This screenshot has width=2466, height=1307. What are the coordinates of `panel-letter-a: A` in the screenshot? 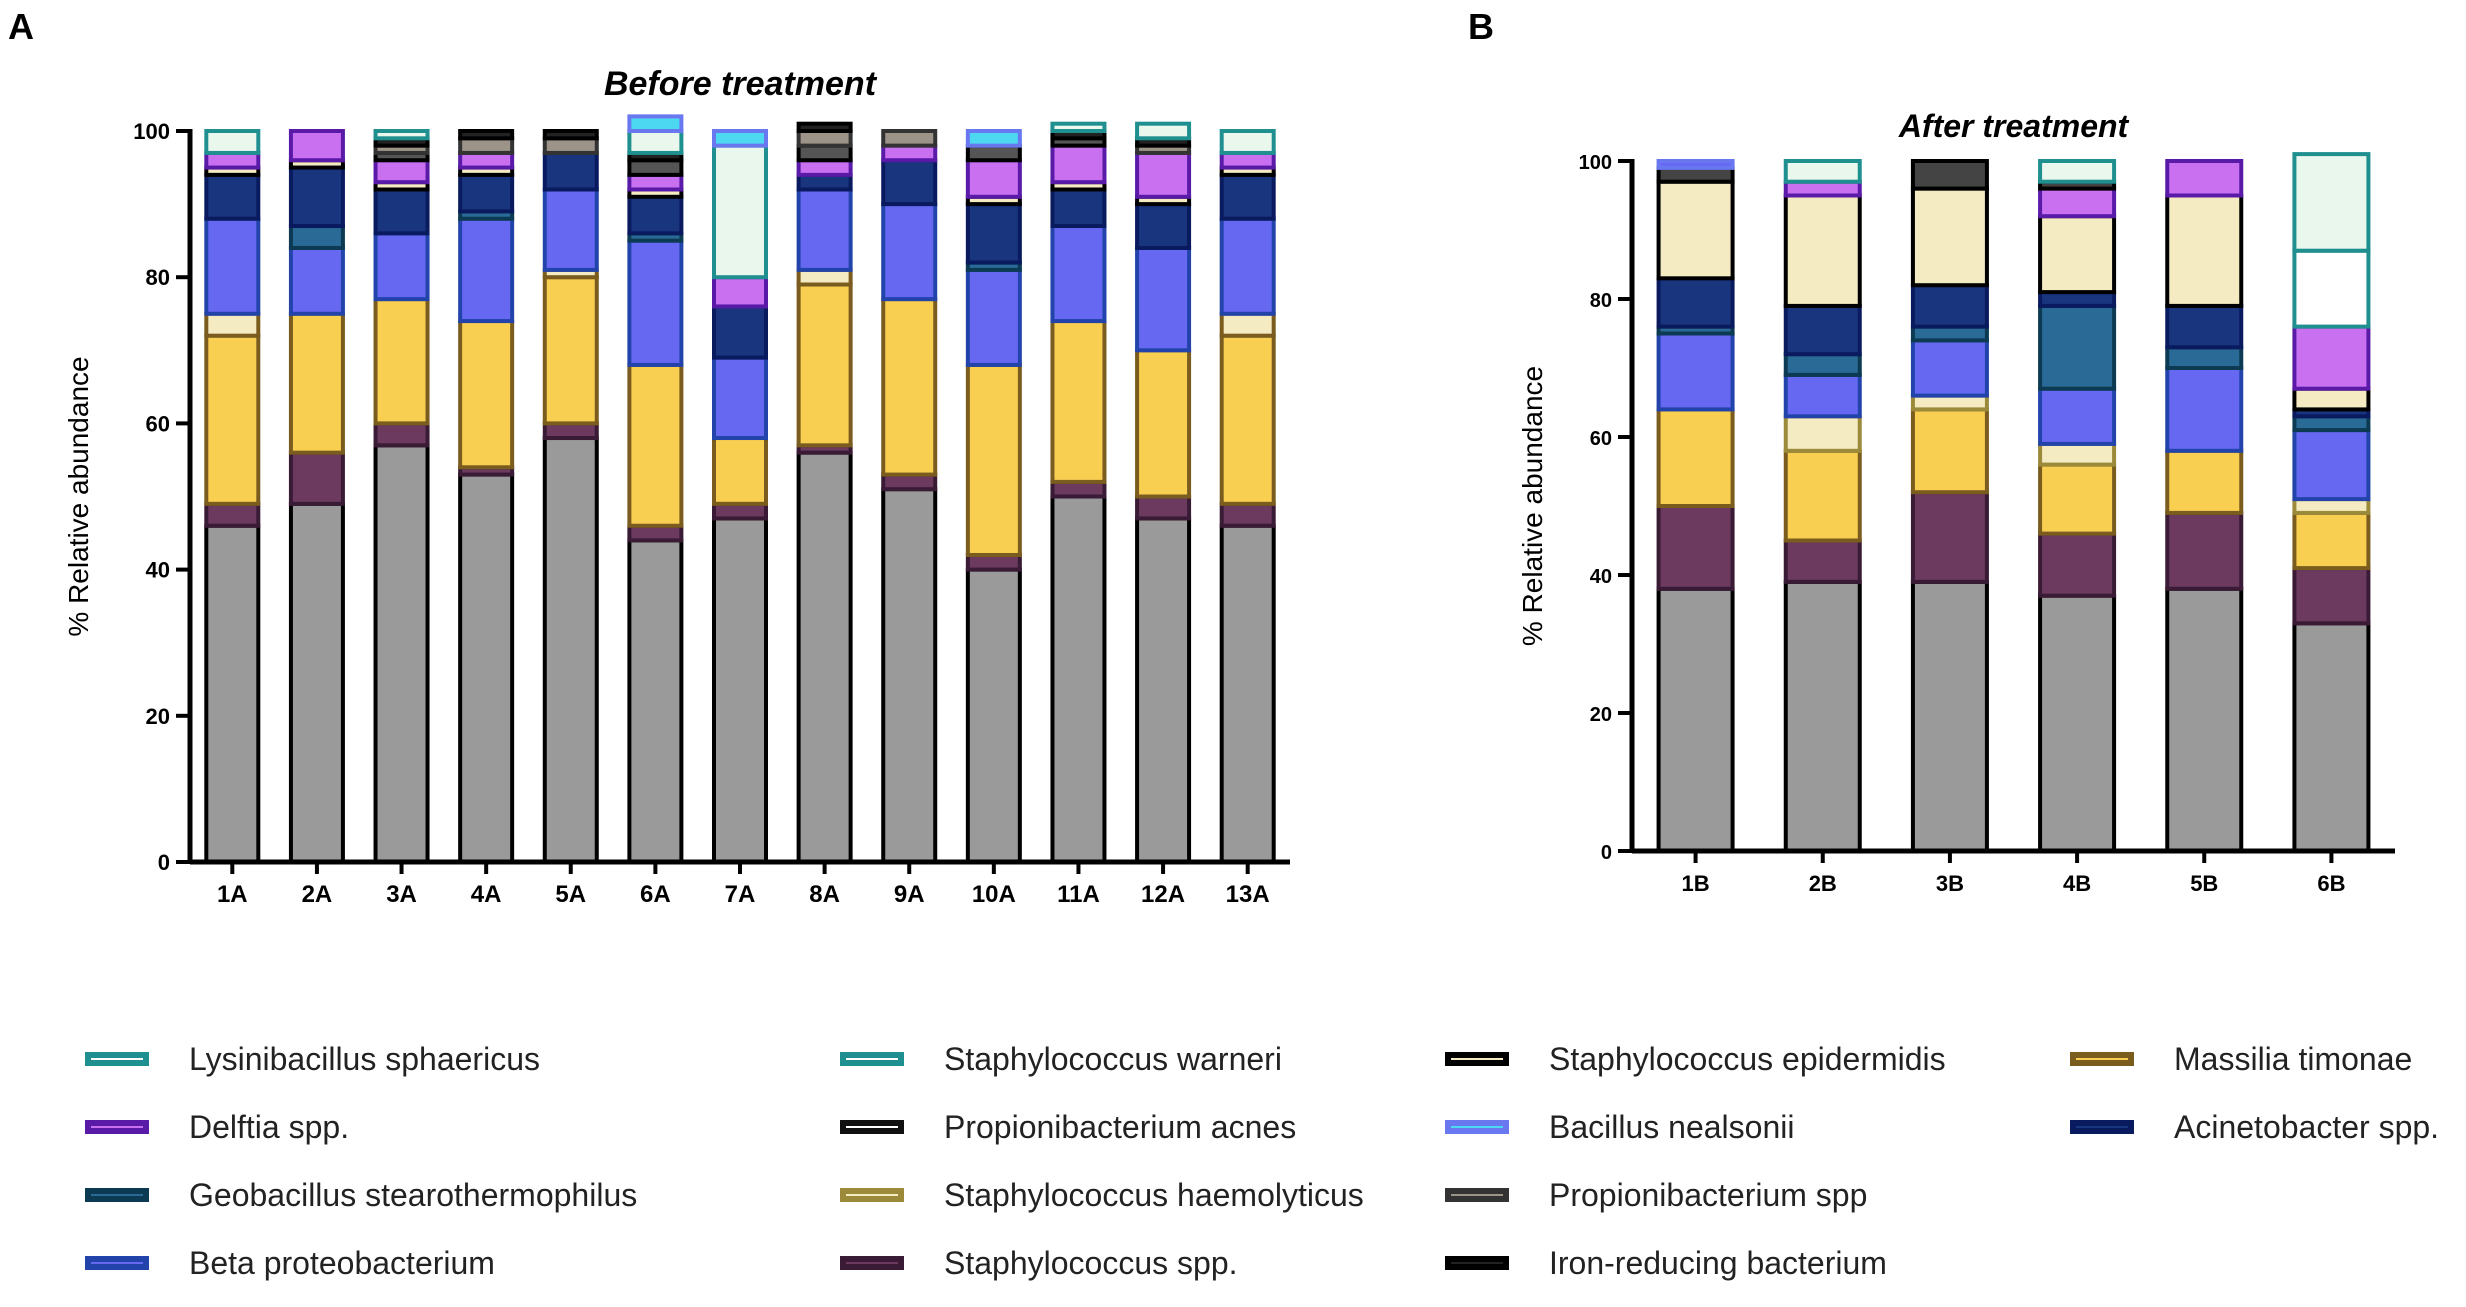 It's located at (21, 26).